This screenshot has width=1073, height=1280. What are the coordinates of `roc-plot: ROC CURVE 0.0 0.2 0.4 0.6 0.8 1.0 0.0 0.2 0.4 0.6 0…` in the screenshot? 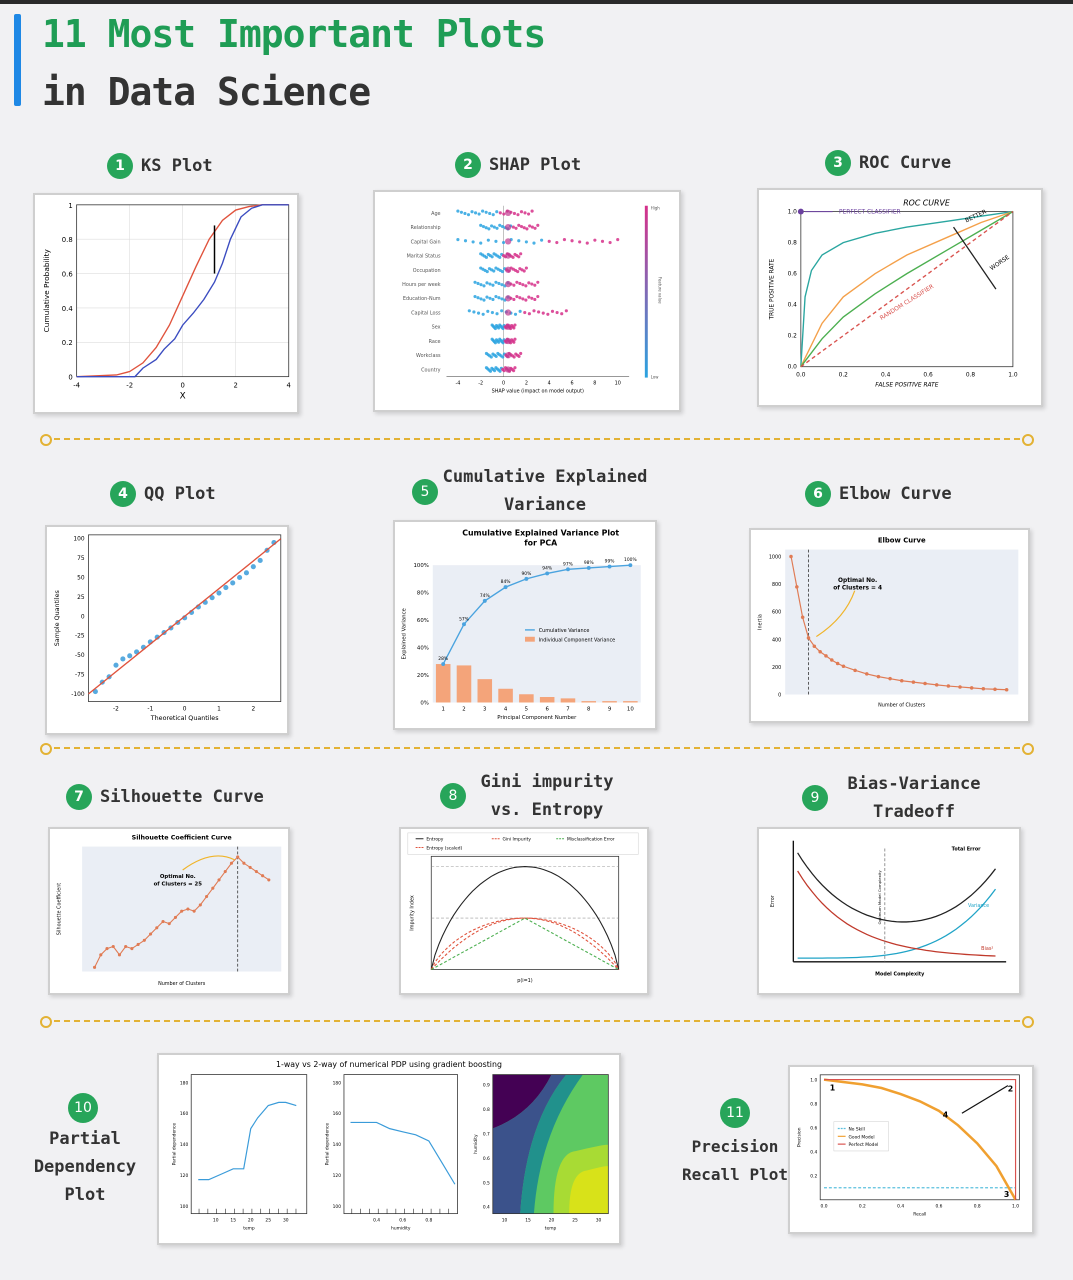 It's located at (893, 294).